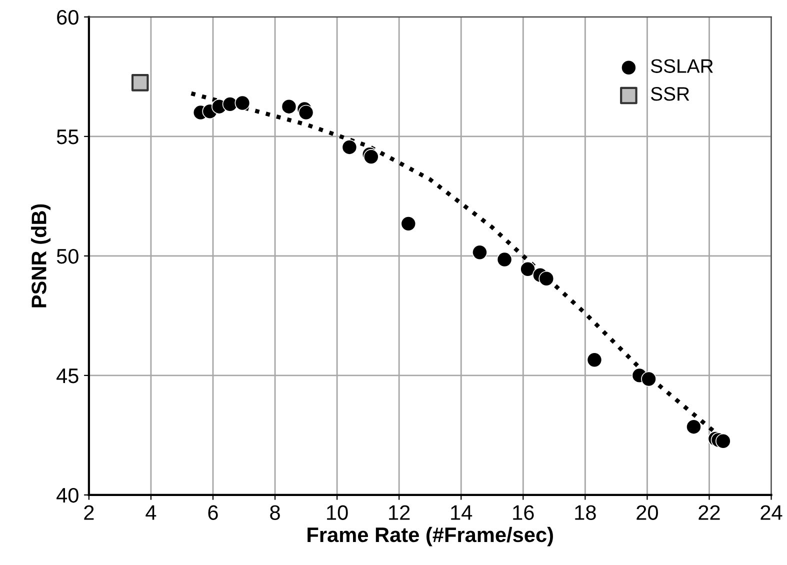 This screenshot has height=565, width=787. Describe the element at coordinates (647, 512) in the screenshot. I see `x-tick-label: 20` at that location.